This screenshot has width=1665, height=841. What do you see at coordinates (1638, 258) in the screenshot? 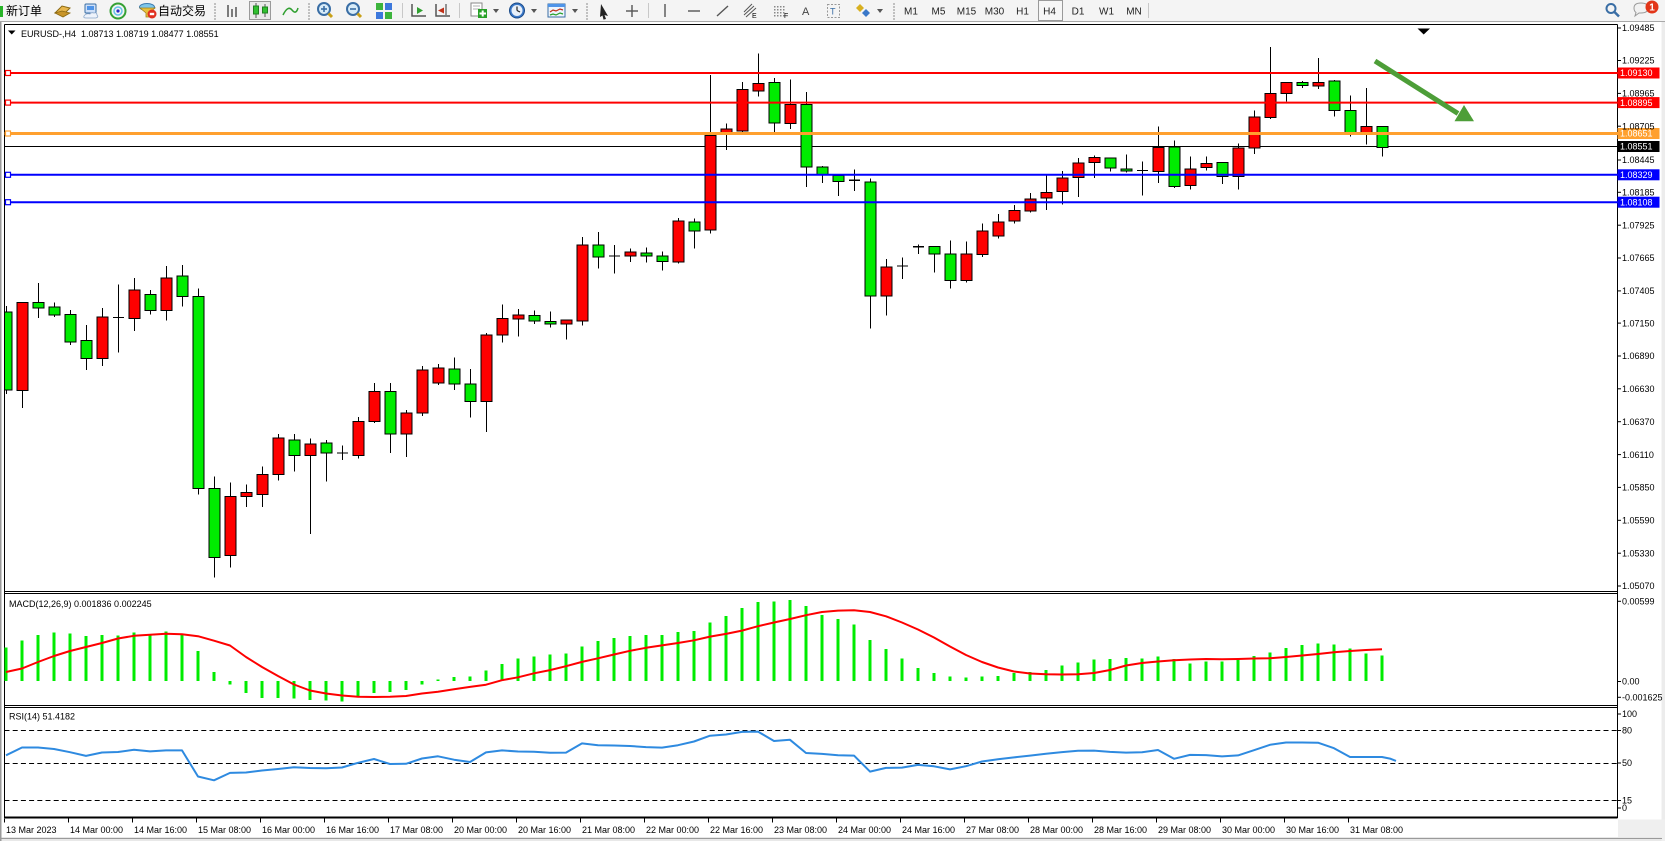
I see `svg-text: 1.07665` at bounding box center [1638, 258].